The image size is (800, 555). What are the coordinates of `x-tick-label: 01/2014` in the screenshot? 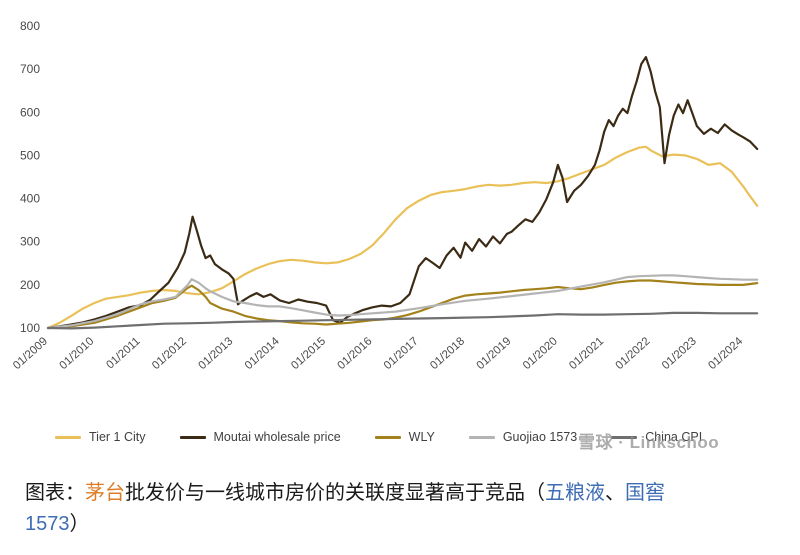 It's located at (262, 353).